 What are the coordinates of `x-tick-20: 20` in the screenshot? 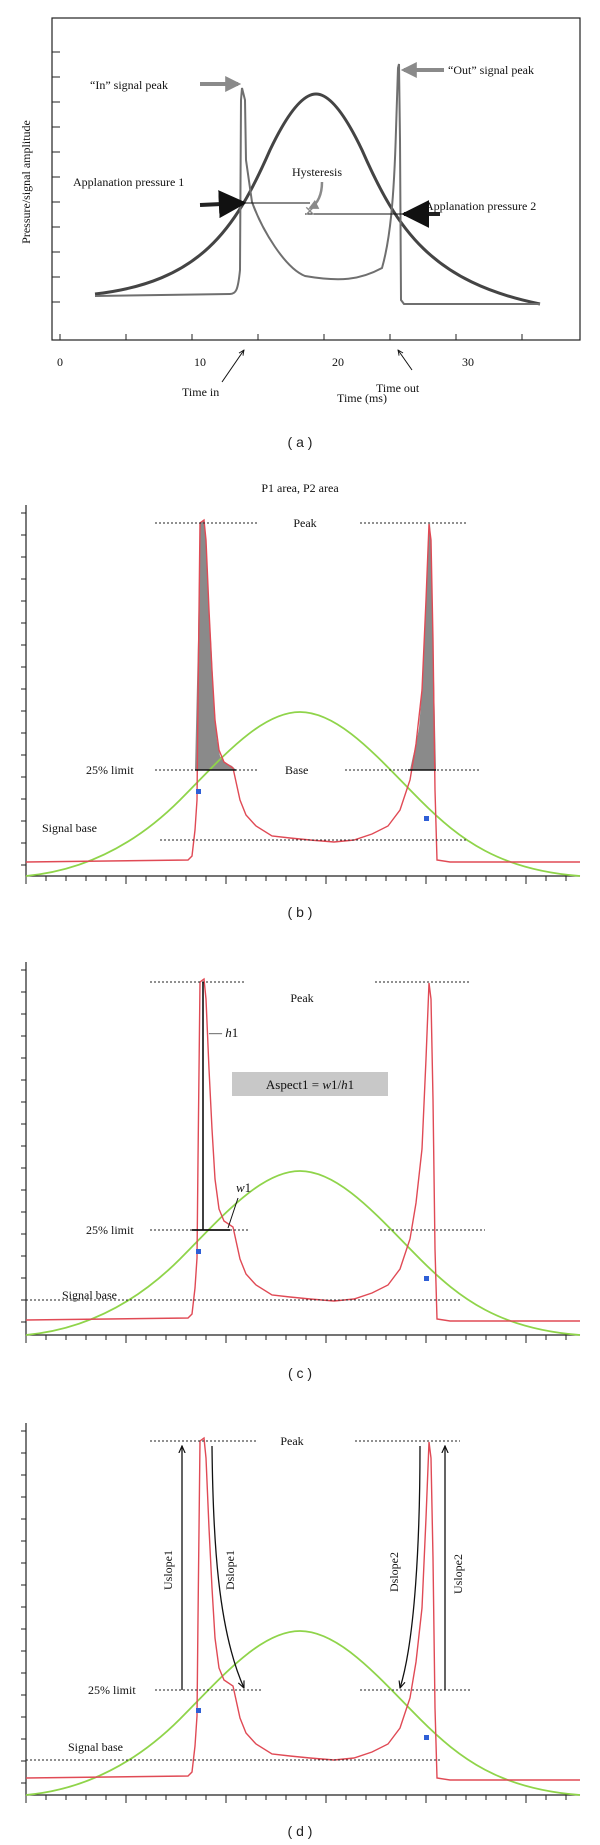 It's located at (338, 362).